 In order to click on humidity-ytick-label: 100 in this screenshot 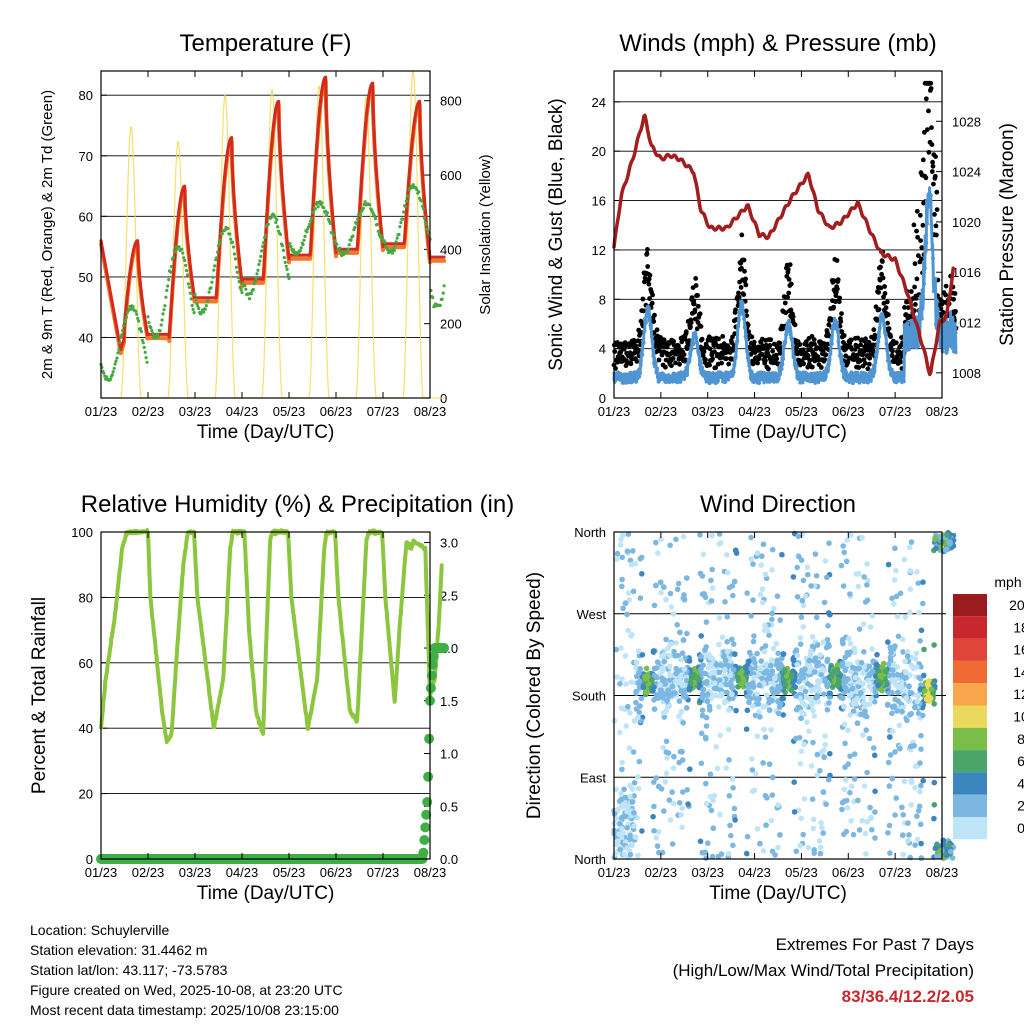, I will do `click(82, 532)`.